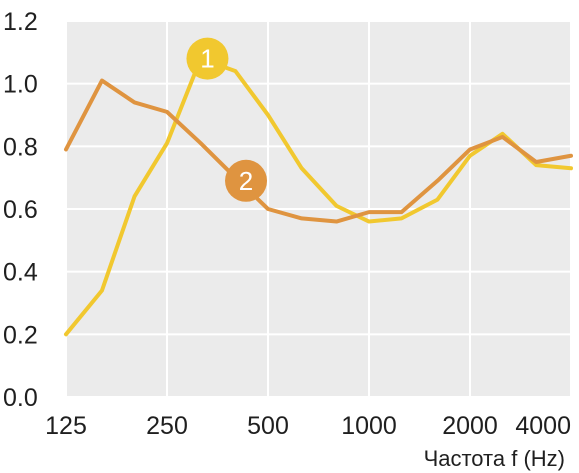 The image size is (579, 473). I want to click on y-tick-label: 0.0, so click(20, 398).